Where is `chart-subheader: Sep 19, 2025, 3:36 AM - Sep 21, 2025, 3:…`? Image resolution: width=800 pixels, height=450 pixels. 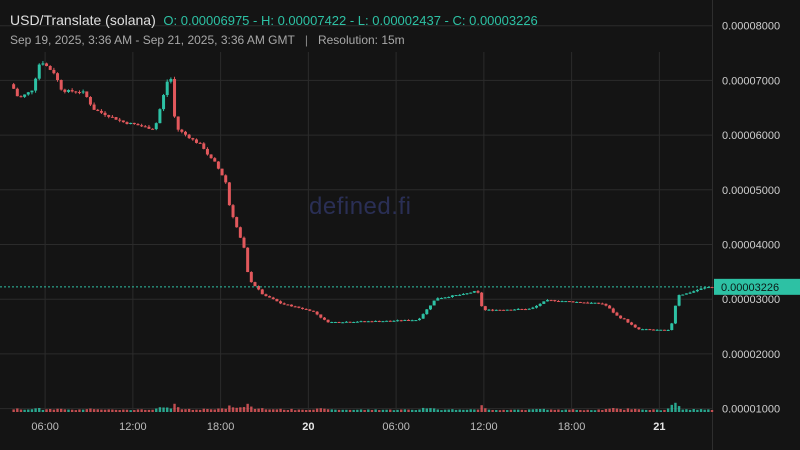
chart-subheader: Sep 19, 2025, 3:36 AM - Sep 21, 2025, 3:… is located at coordinates (207, 40).